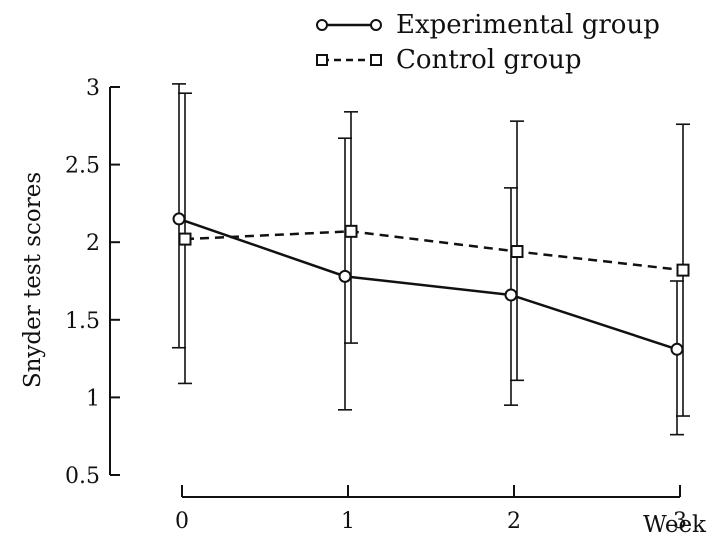 The image size is (712, 537). What do you see at coordinates (680, 521) in the screenshot?
I see `x-tick-label: 3` at bounding box center [680, 521].